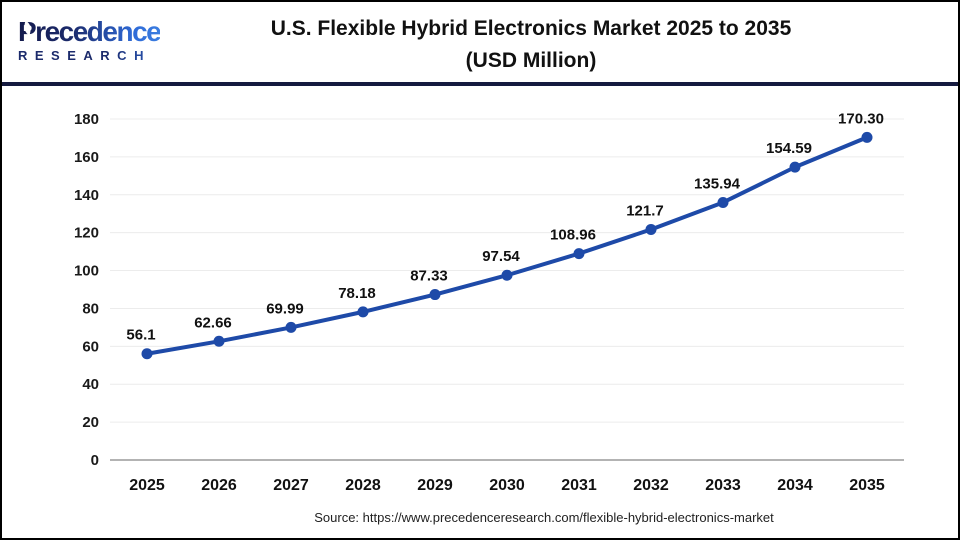 The height and width of the screenshot is (540, 960). I want to click on data-point-2031, so click(579, 254).